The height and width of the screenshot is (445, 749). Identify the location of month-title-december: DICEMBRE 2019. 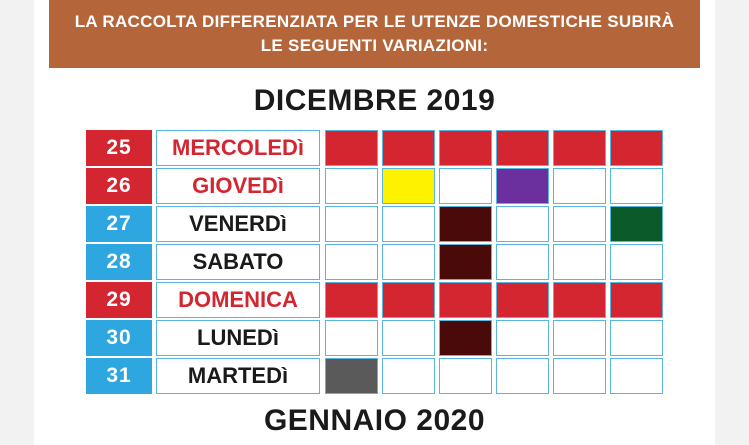
(374, 100).